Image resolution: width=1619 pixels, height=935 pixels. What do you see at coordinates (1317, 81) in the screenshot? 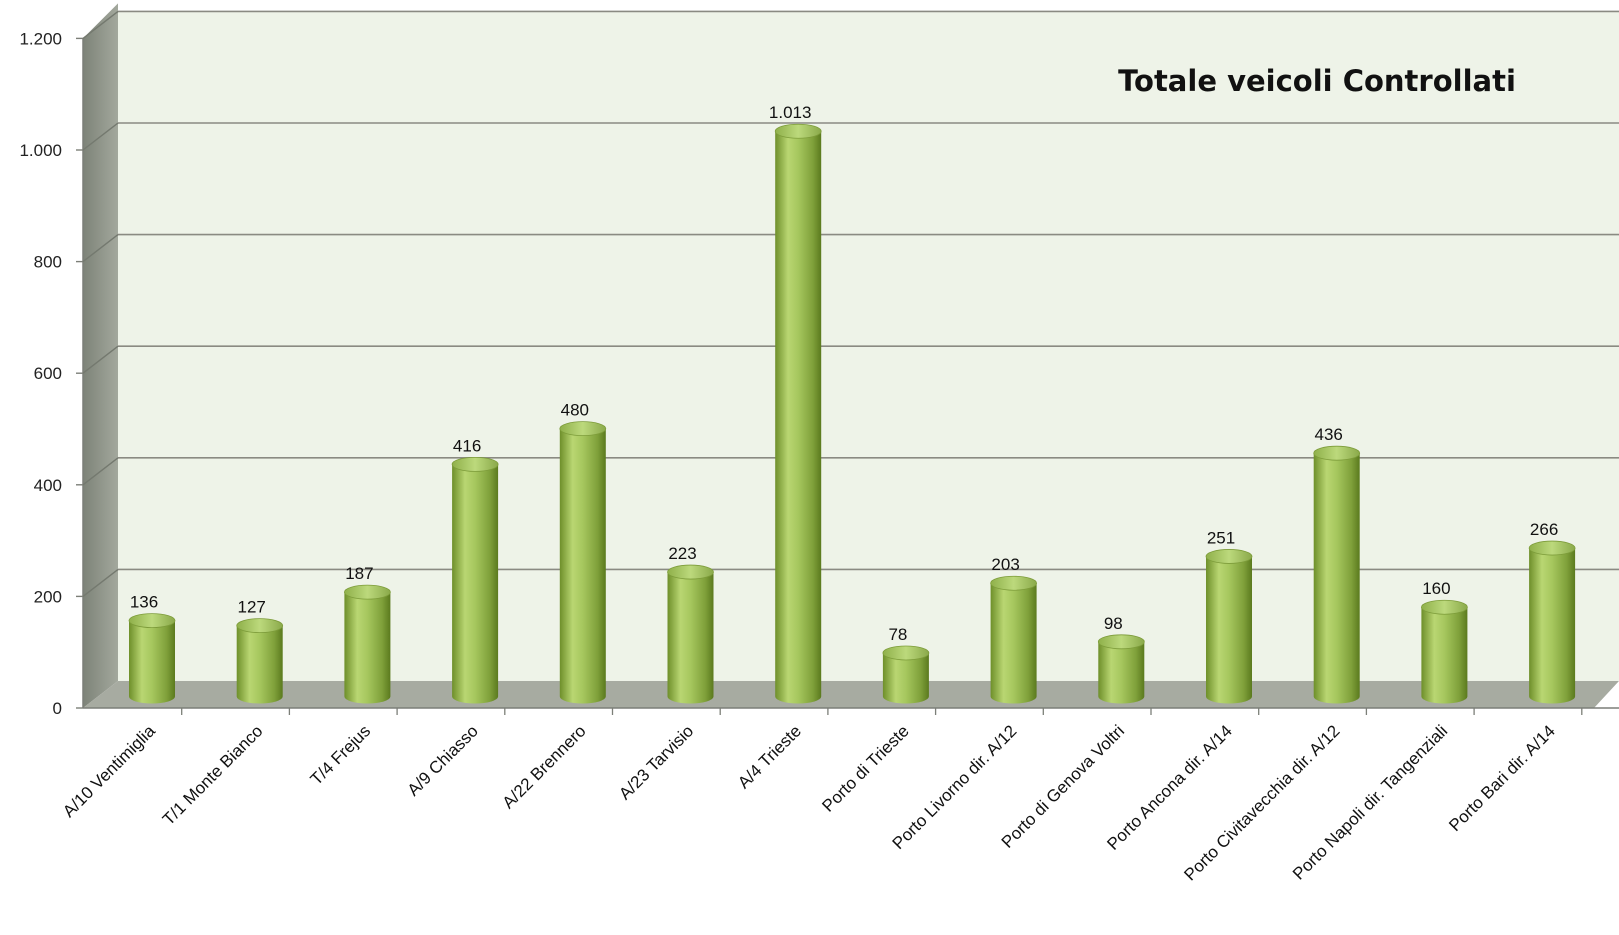
I see `chart-title: Totale veicoli Controllati` at bounding box center [1317, 81].